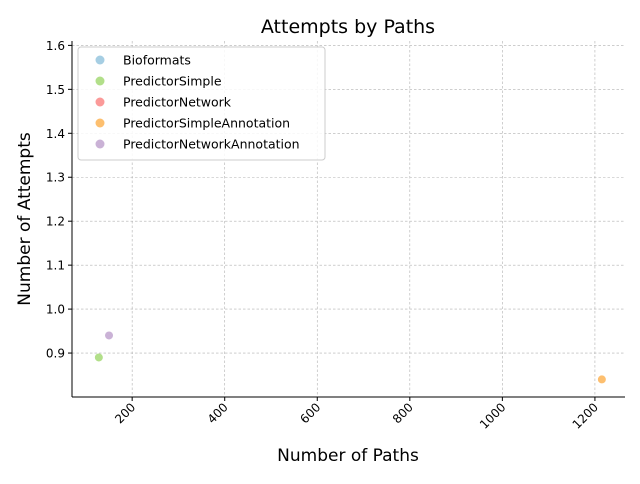 Image resolution: width=640 pixels, height=484 pixels. Describe the element at coordinates (157, 60) in the screenshot. I see `legend-label: Bioformats` at that location.